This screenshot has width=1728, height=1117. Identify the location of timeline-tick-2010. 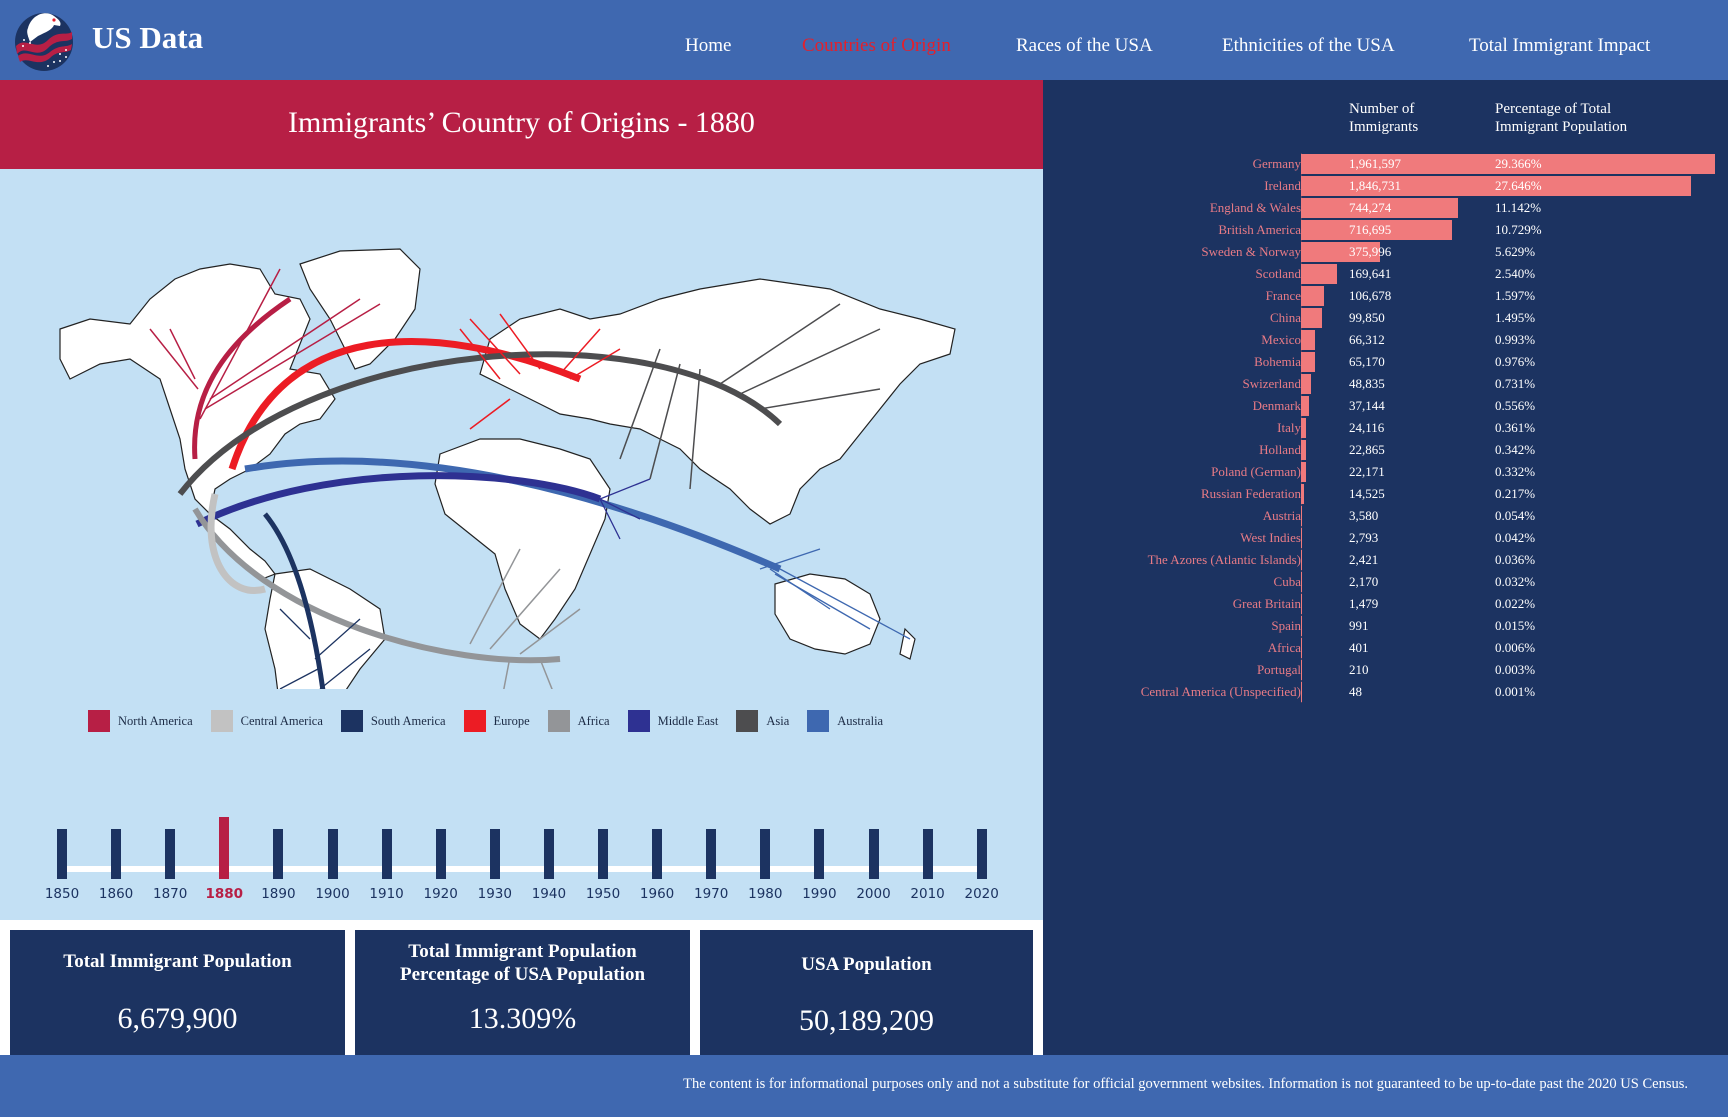
(927, 854).